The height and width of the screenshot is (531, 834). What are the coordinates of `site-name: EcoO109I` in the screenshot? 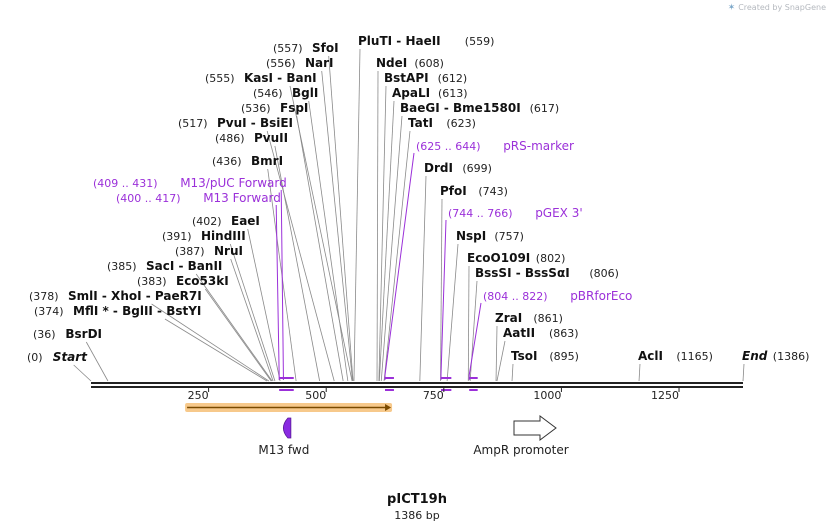 It's located at (498, 258).